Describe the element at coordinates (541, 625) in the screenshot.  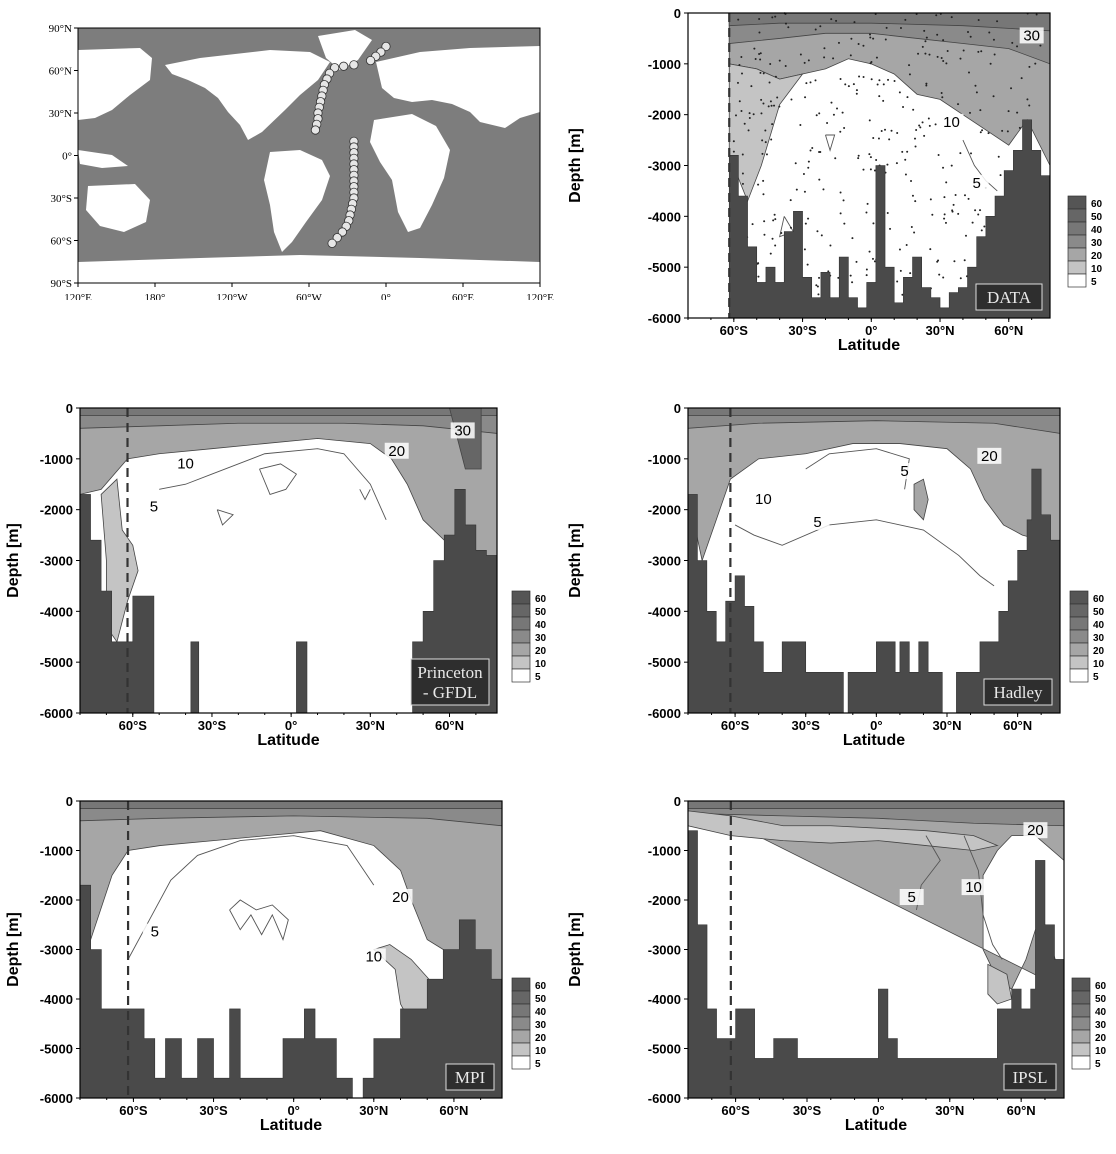
I see `legend-label: 40` at that location.